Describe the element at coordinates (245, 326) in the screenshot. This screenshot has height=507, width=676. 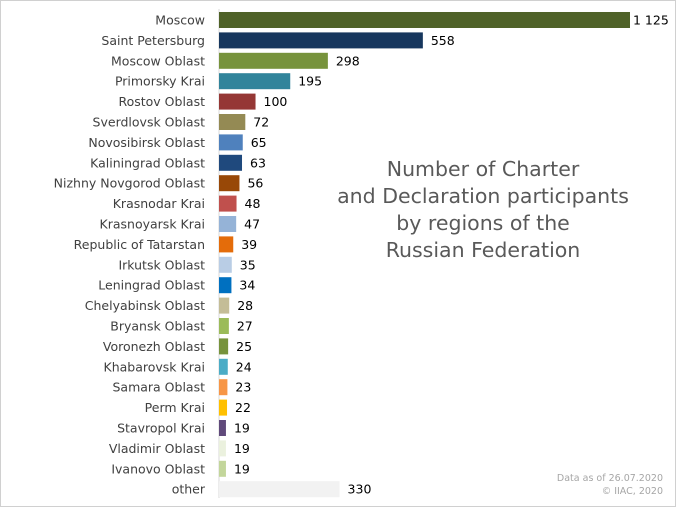
I see `value-label: 27` at that location.